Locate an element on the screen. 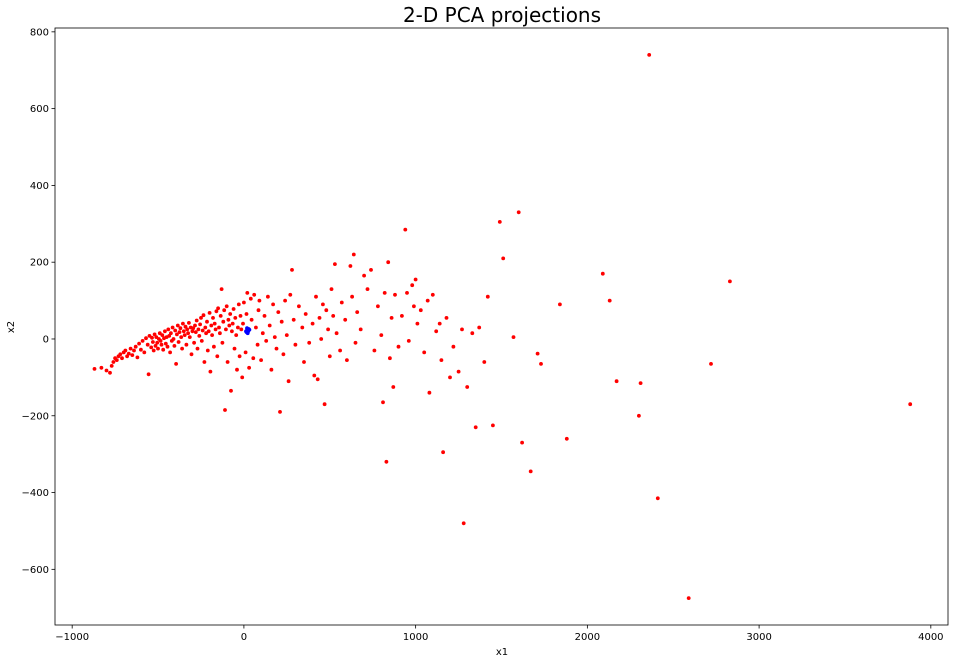 The width and height of the screenshot is (958, 664). y-tick-label-3: 0 is located at coordinates (46, 339).